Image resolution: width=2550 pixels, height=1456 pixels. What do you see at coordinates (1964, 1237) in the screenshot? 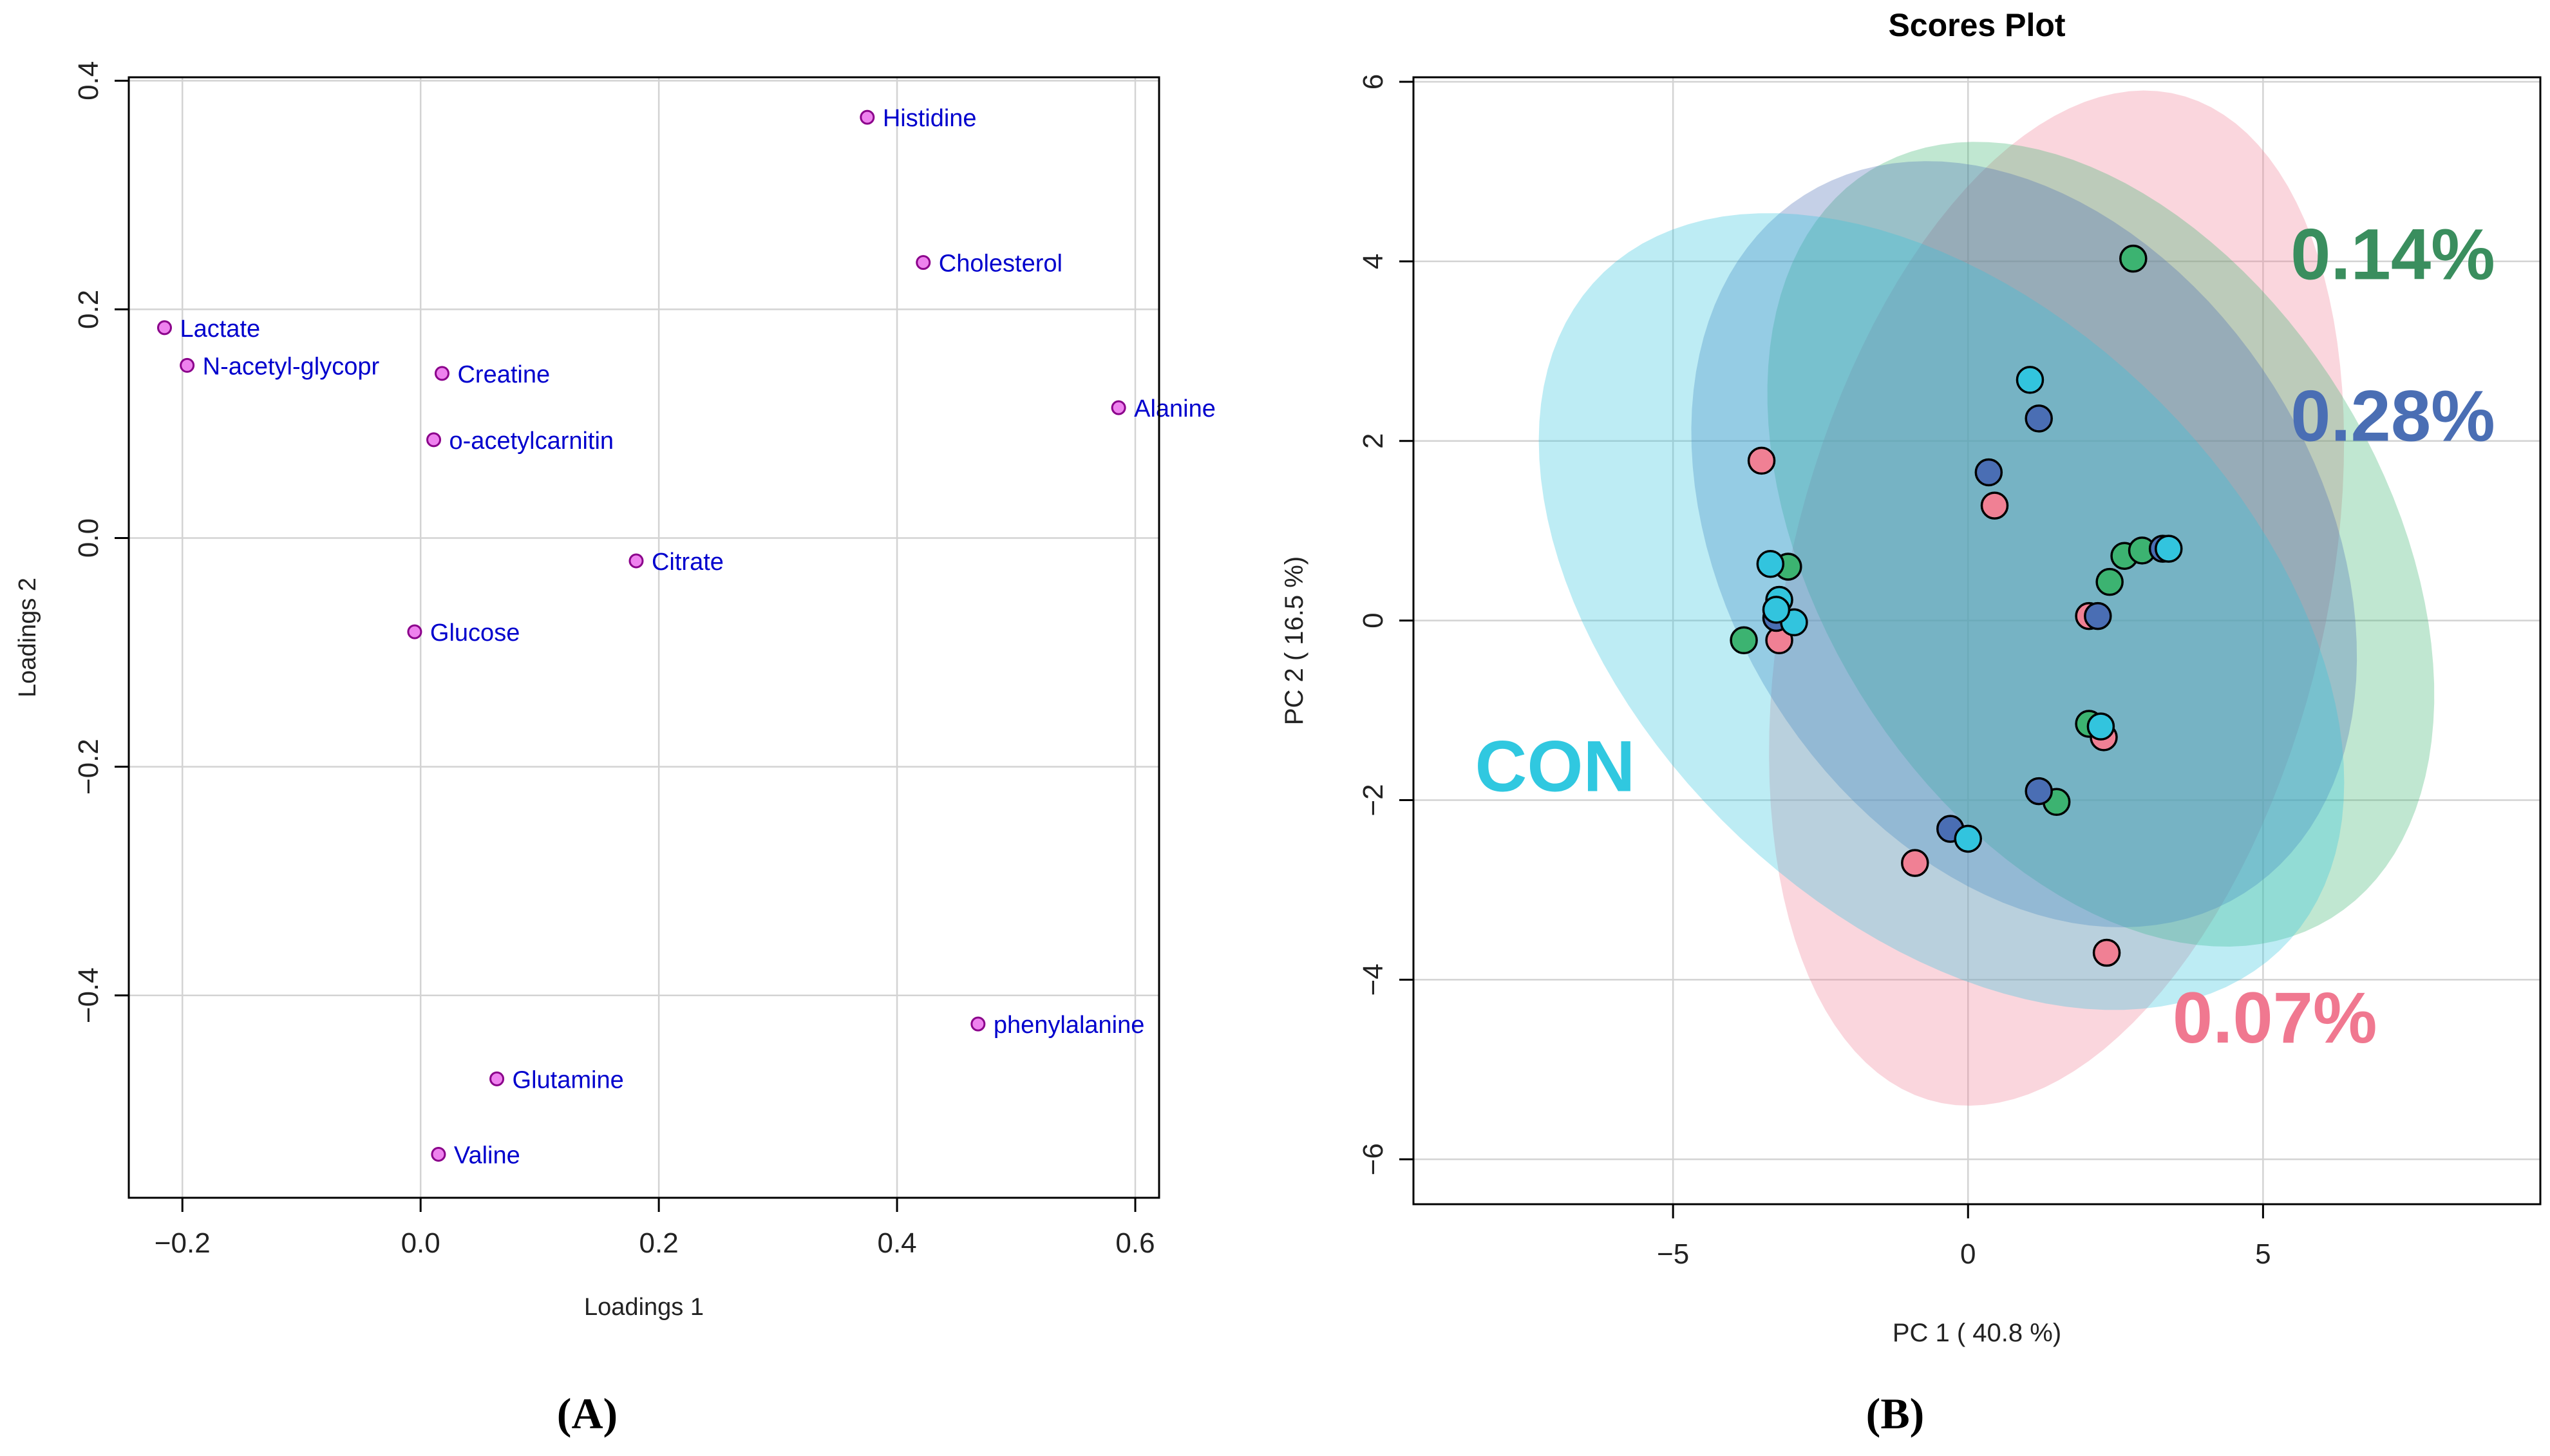
I see `scores-x-axis: −5 0 5` at bounding box center [1964, 1237].